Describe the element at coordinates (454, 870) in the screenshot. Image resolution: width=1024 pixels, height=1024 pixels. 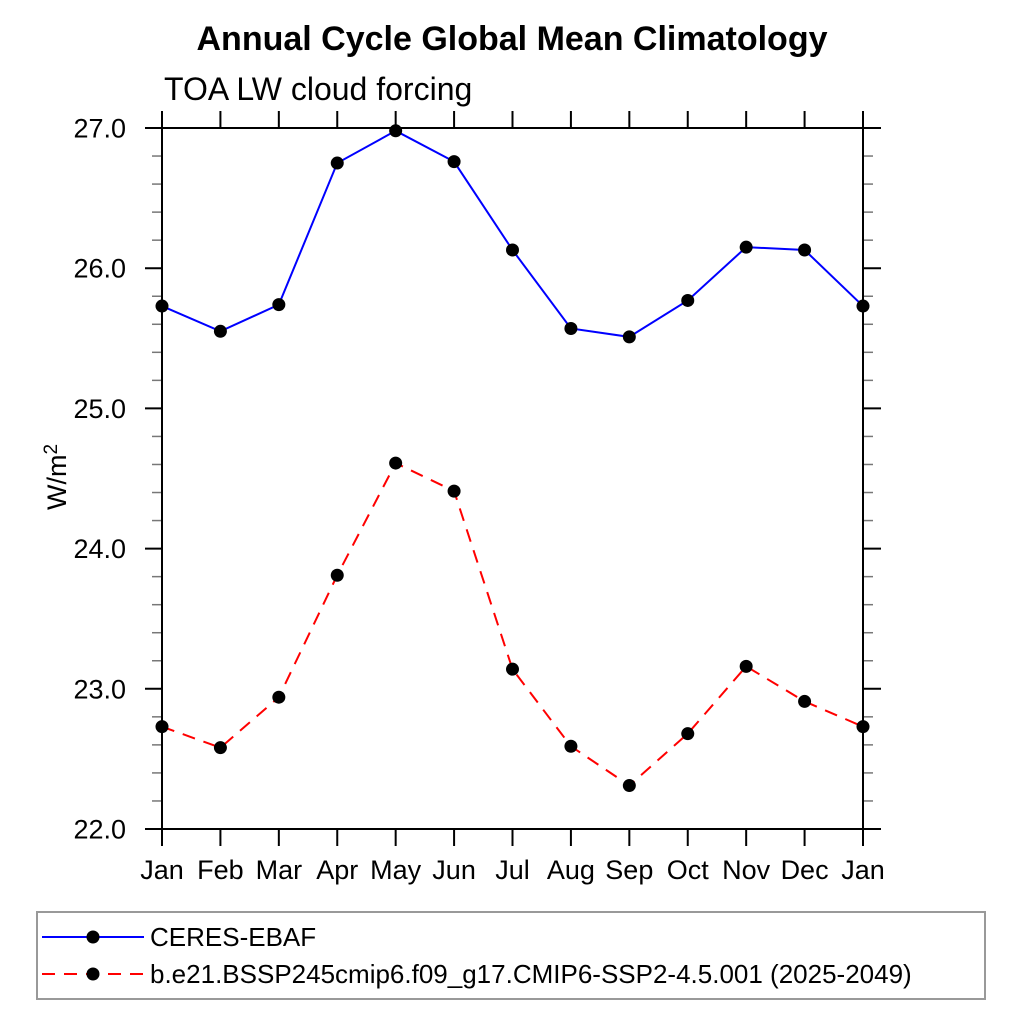
I see `x-tick-label: Jun` at that location.